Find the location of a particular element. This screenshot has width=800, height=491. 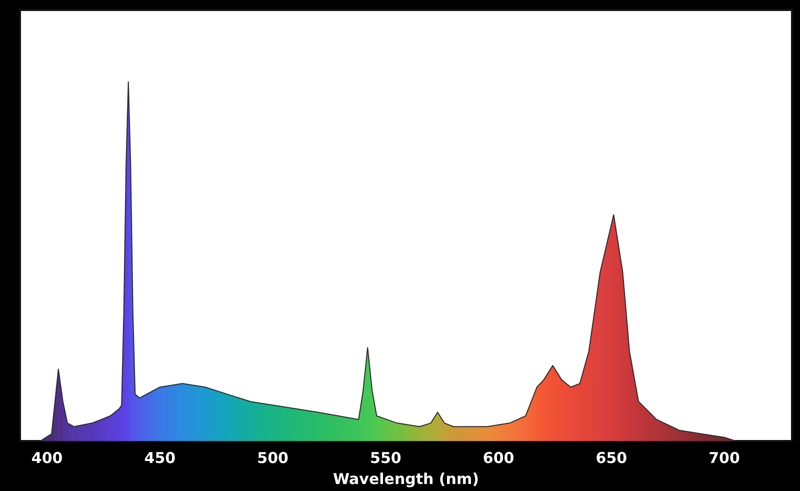

x-tick-label: 650 is located at coordinates (612, 457).